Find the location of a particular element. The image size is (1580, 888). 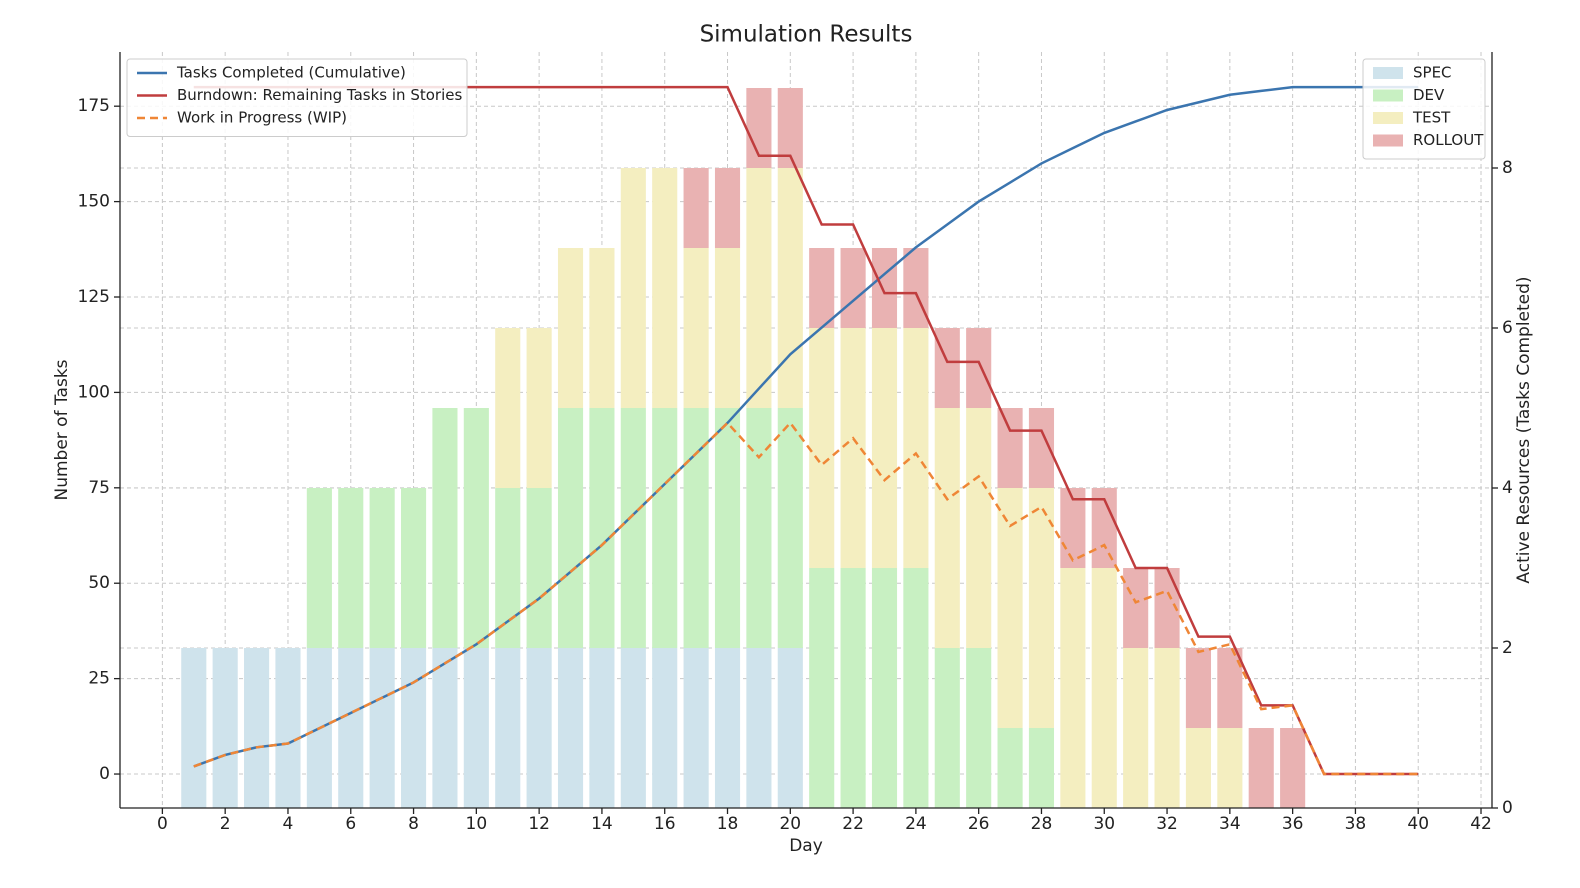

x-tick-label: 0 is located at coordinates (162, 824).